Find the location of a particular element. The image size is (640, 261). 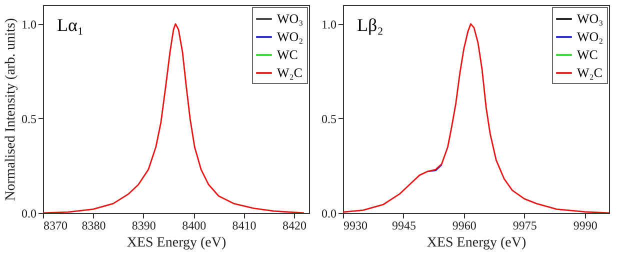

y-axis-title: Normalised Intensity (arb. units) is located at coordinates (11, 109).